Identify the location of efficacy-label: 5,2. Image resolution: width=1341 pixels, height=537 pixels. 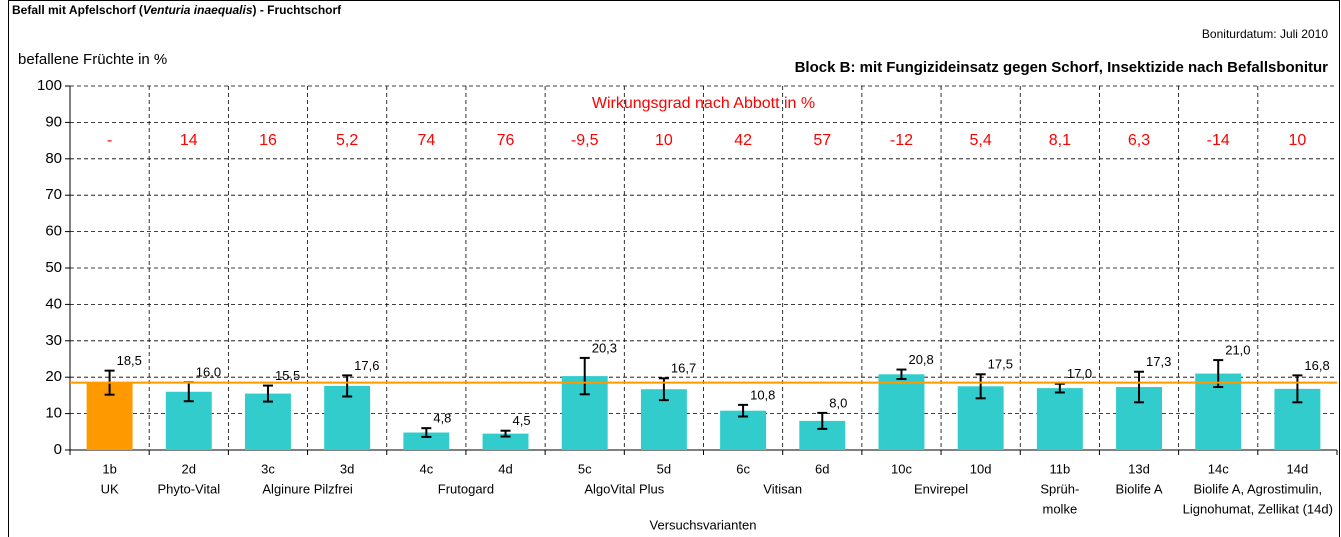
(347, 140).